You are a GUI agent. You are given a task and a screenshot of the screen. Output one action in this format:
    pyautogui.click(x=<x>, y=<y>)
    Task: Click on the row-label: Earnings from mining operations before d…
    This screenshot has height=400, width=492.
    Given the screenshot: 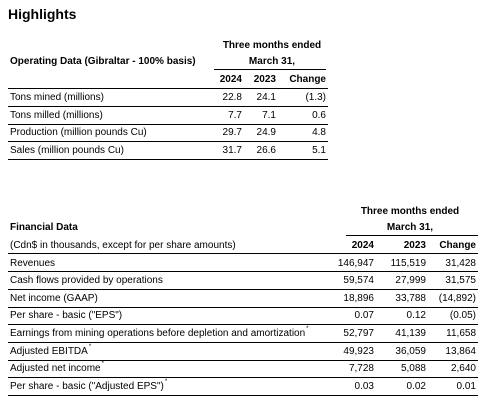 What is the action you would take?
    pyautogui.click(x=159, y=332)
    